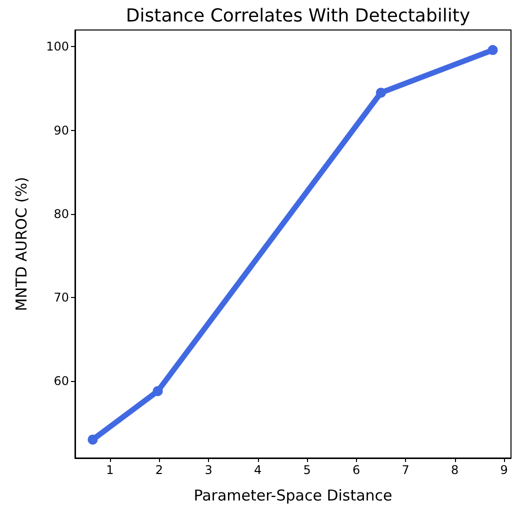  I want to click on y-tick-label: 90, so click(61, 130).